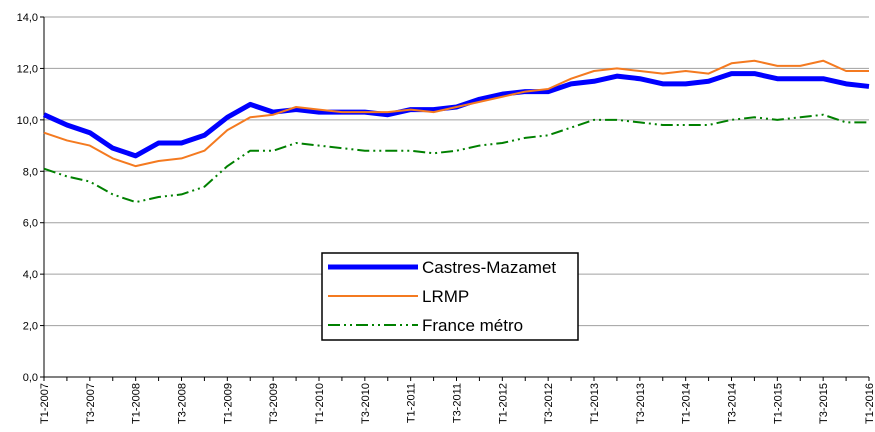  I want to click on x-tick-label: T3-2012, so click(549, 403).